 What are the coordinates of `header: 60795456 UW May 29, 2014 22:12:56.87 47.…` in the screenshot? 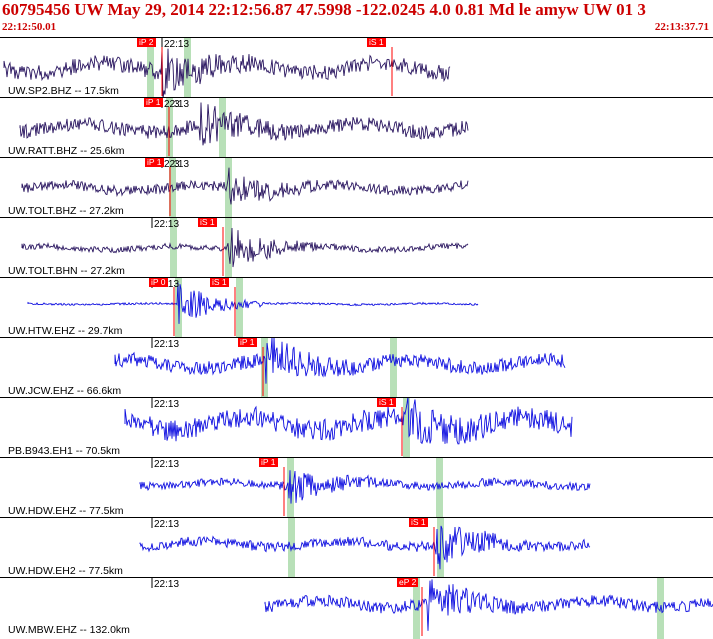 It's located at (356, 18).